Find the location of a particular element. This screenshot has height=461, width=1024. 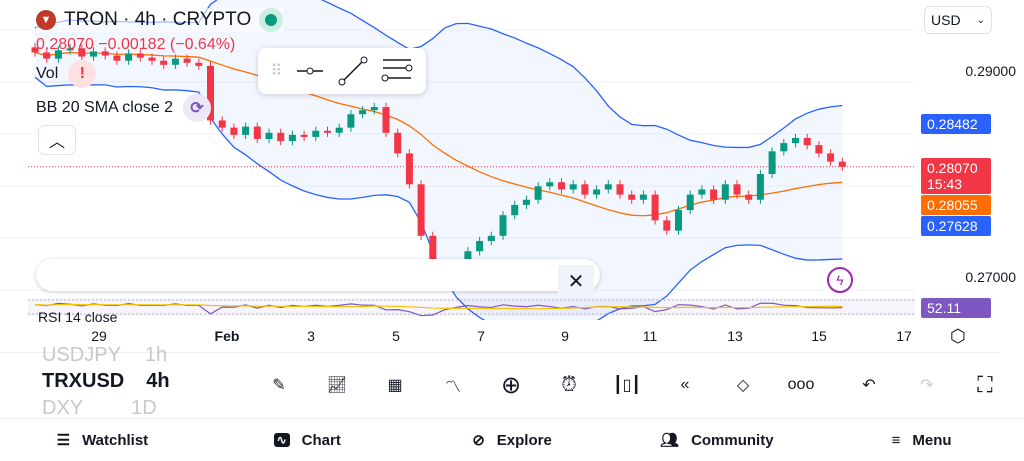

plus-circle-icon: ⊕ is located at coordinates (511, 385).